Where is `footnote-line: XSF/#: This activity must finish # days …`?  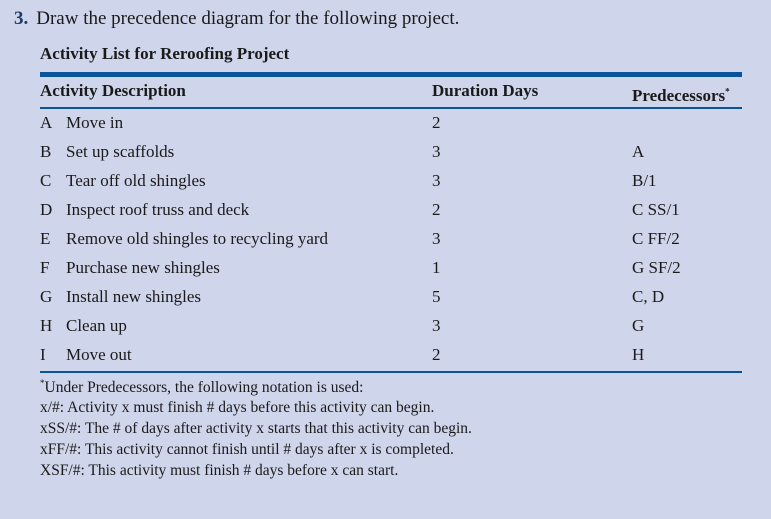
footnote-line: XSF/#: This activity must finish # days … is located at coordinates (219, 471).